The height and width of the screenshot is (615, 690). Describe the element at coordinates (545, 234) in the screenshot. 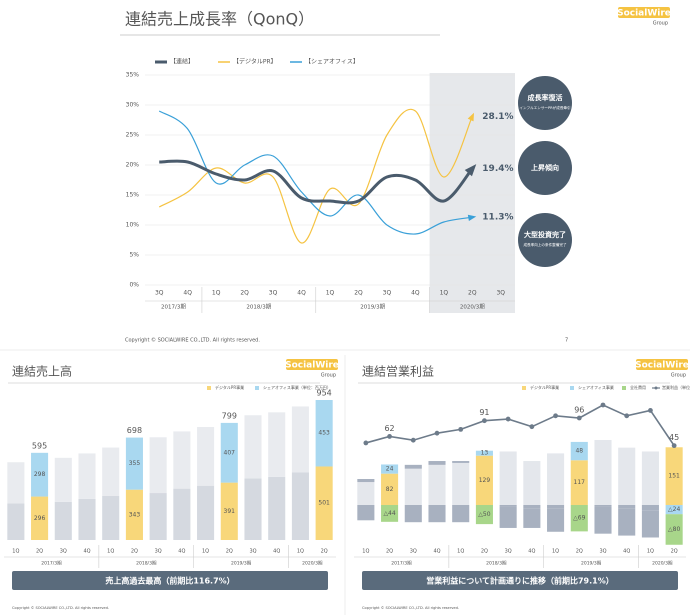

I see `annotation-title: 大型投資完了` at that location.